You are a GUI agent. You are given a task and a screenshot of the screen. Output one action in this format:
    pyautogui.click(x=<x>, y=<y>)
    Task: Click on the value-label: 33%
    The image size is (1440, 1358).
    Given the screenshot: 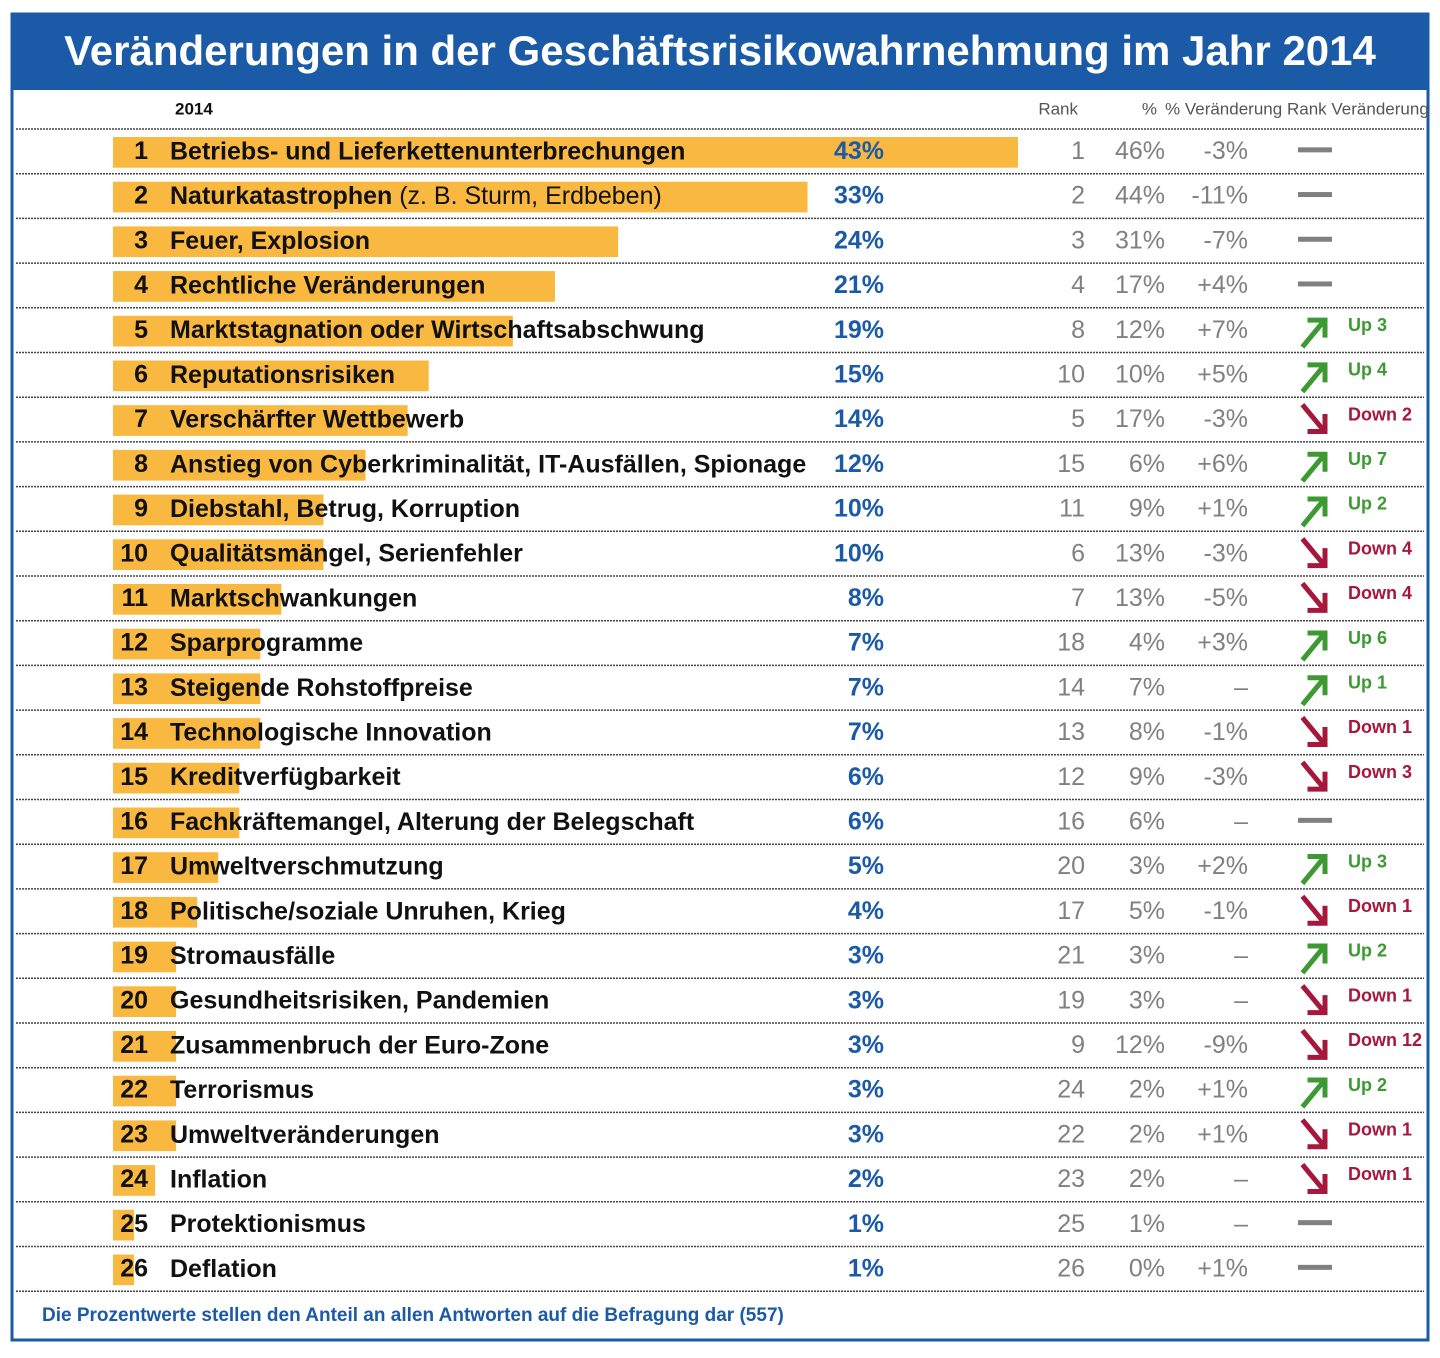 What is the action you would take?
    pyautogui.click(x=859, y=196)
    